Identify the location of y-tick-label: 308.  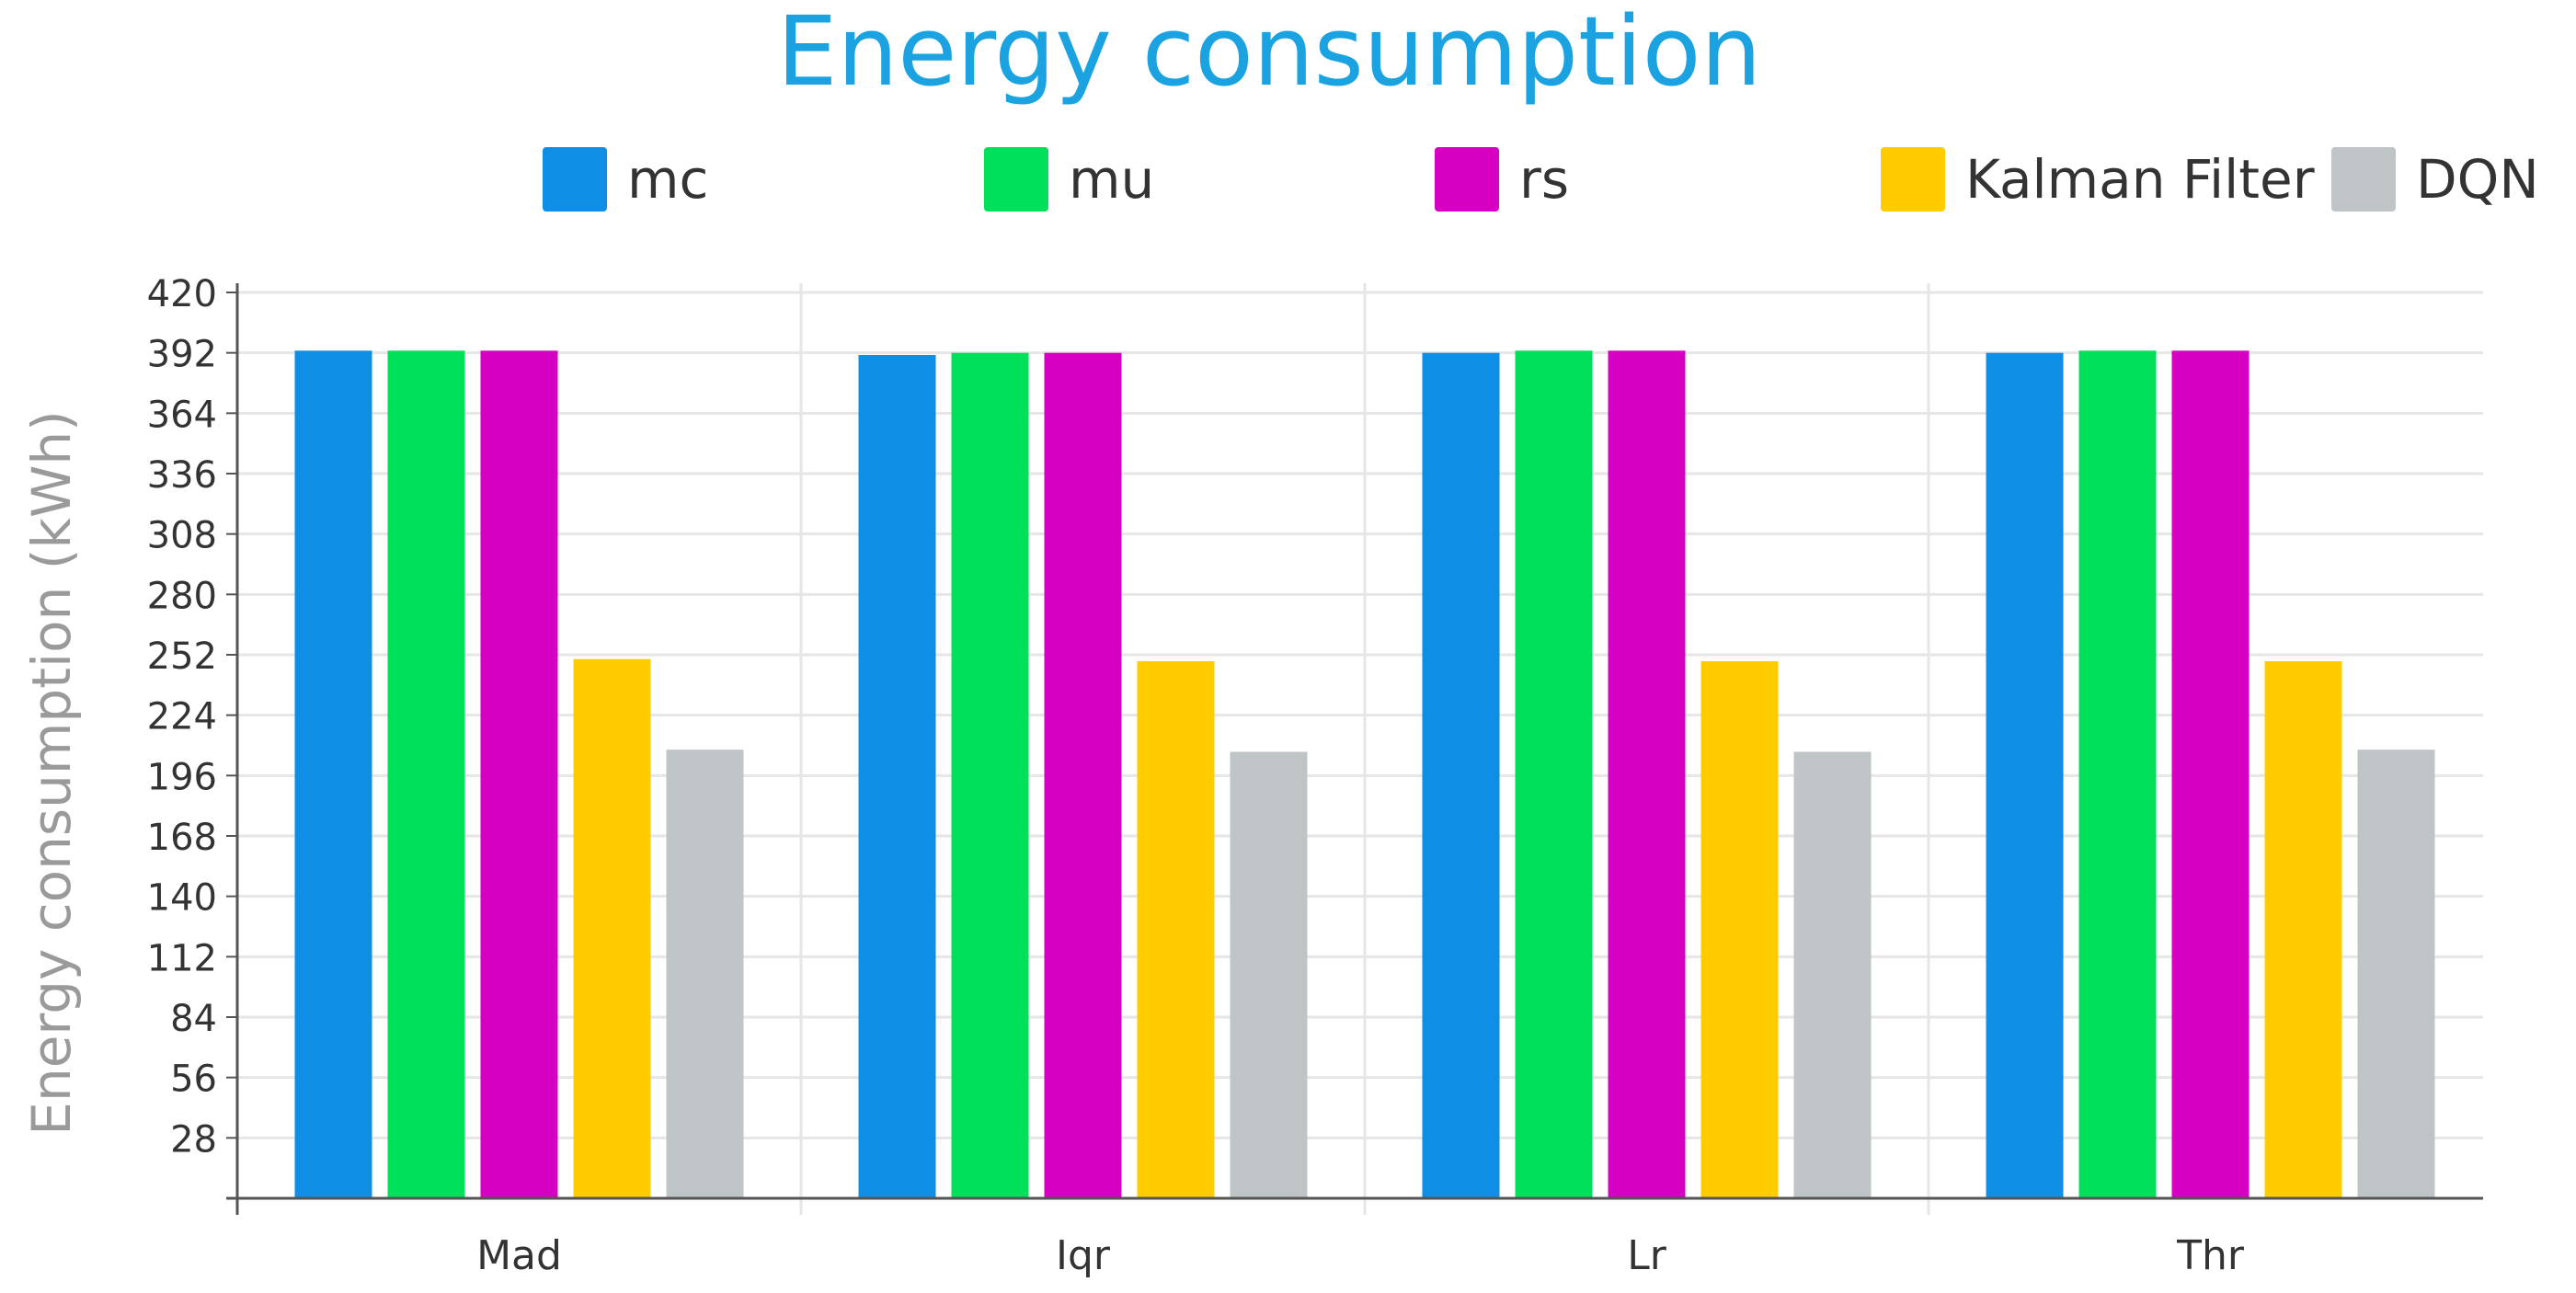
(182, 536).